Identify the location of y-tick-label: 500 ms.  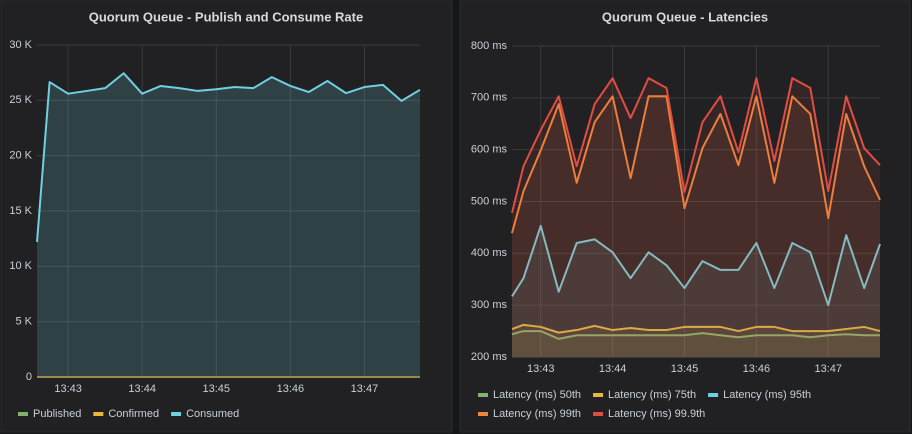
(489, 201).